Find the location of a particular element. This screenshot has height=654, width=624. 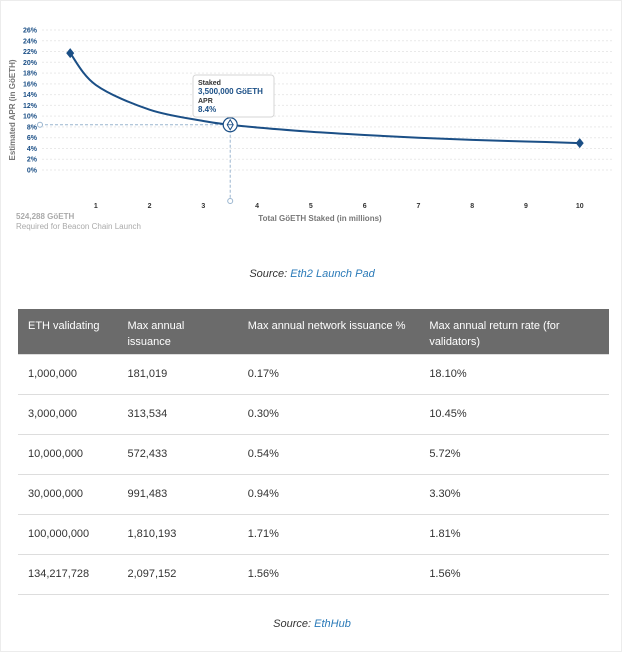

cell-eth-validating: 1,000,000 is located at coordinates (68, 374).